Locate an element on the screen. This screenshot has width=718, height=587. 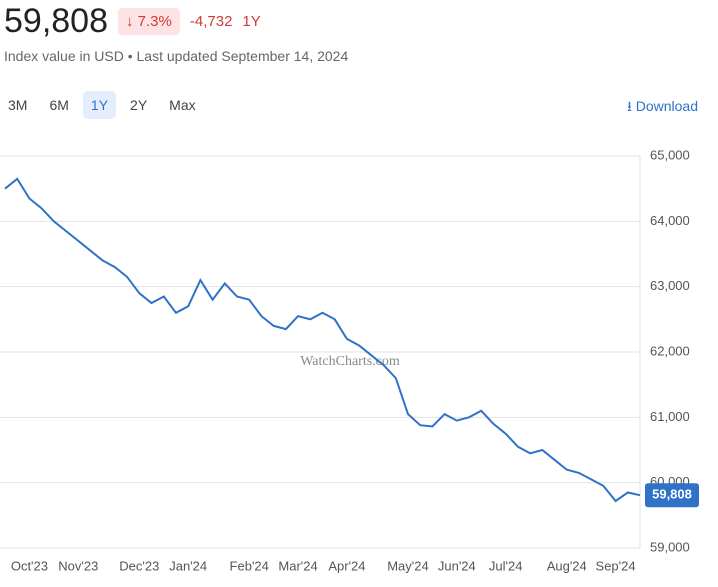
range-tab: 1Y is located at coordinates (99, 105).